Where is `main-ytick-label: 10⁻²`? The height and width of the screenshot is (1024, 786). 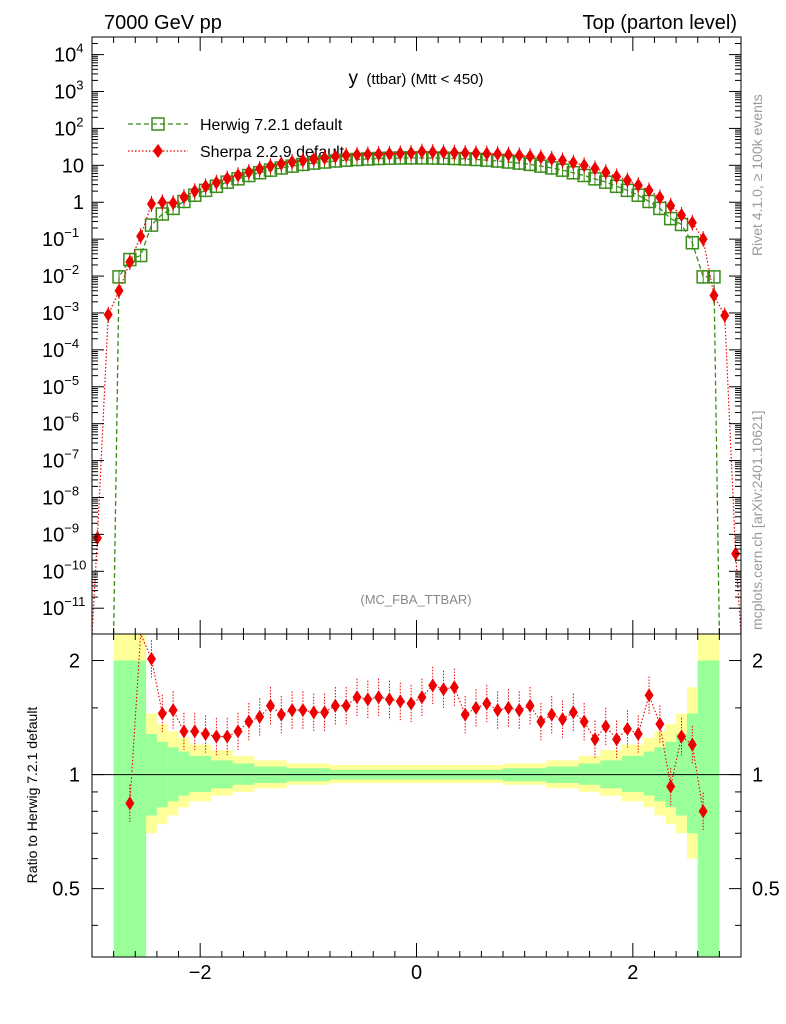 main-ytick-label: 10⁻² is located at coordinates (60, 275).